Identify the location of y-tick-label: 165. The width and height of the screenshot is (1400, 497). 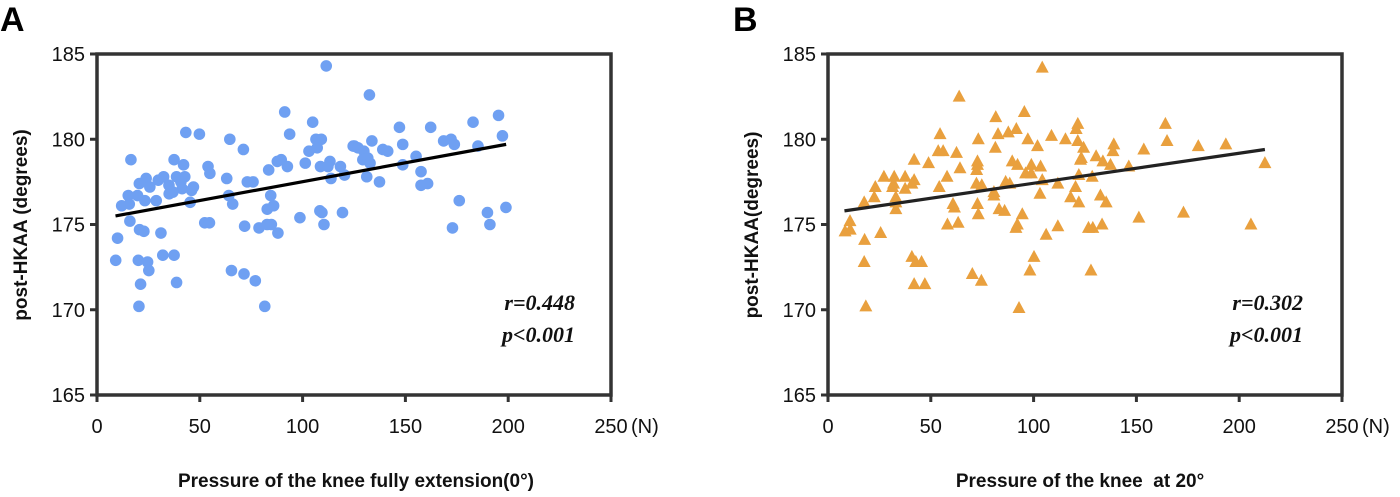
(799, 396).